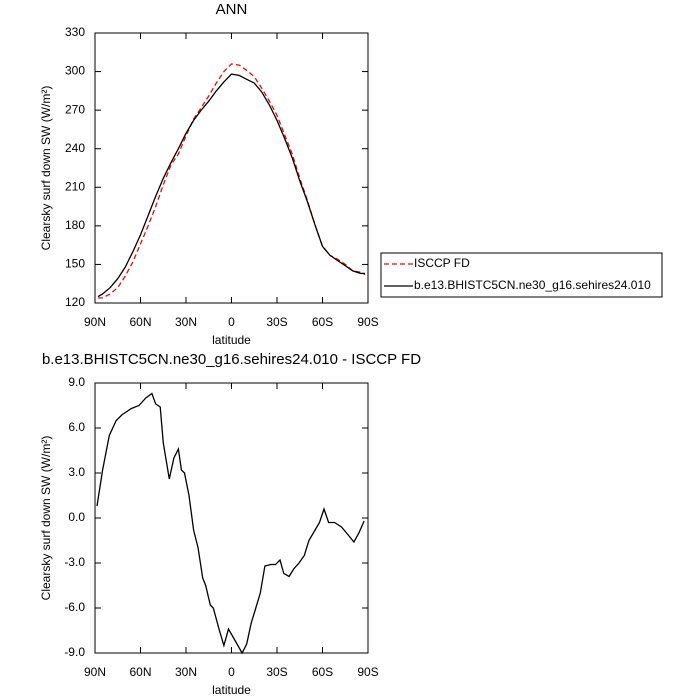 This screenshot has width=700, height=700. I want to click on y-tick-label: 330, so click(75, 32).